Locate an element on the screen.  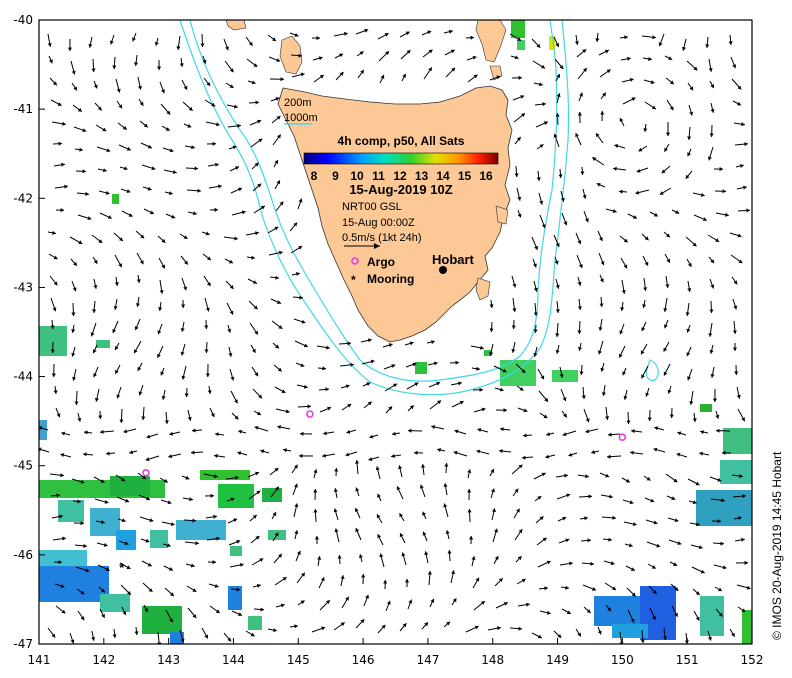
colorbar-tick-label: 11 is located at coordinates (378, 176).